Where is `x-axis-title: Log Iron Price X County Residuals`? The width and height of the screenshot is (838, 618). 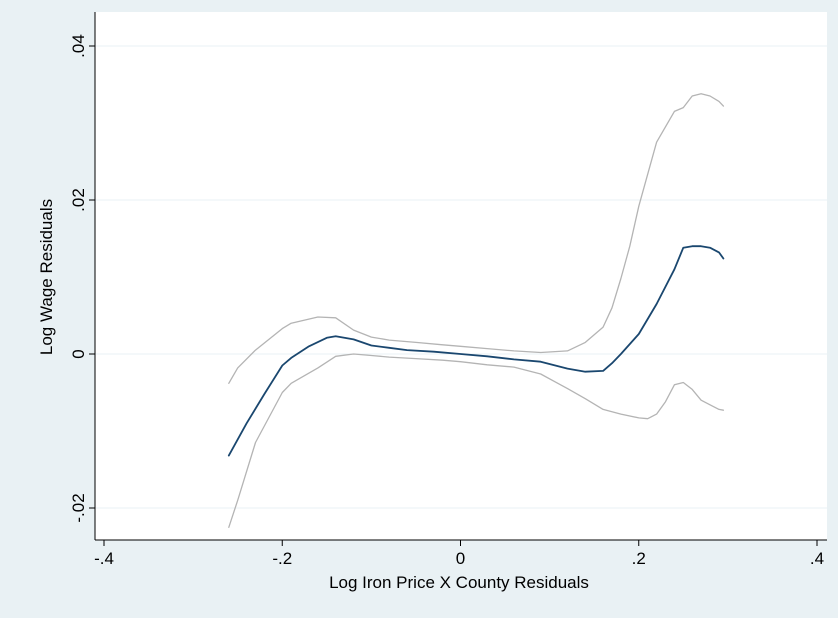 x-axis-title: Log Iron Price X County Residuals is located at coordinates (459, 582).